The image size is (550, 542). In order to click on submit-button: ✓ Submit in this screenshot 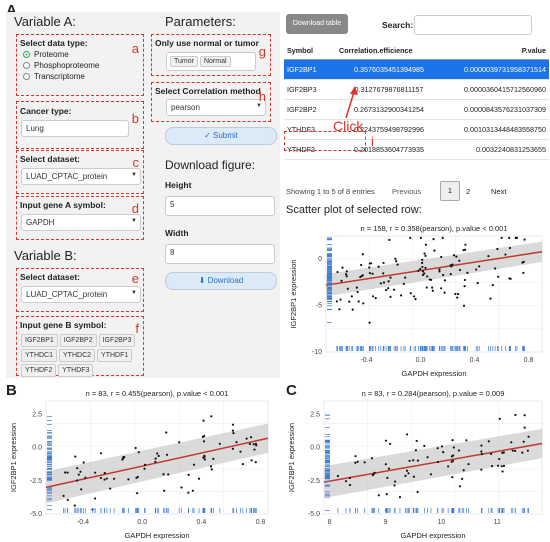, I will do `click(221, 136)`.